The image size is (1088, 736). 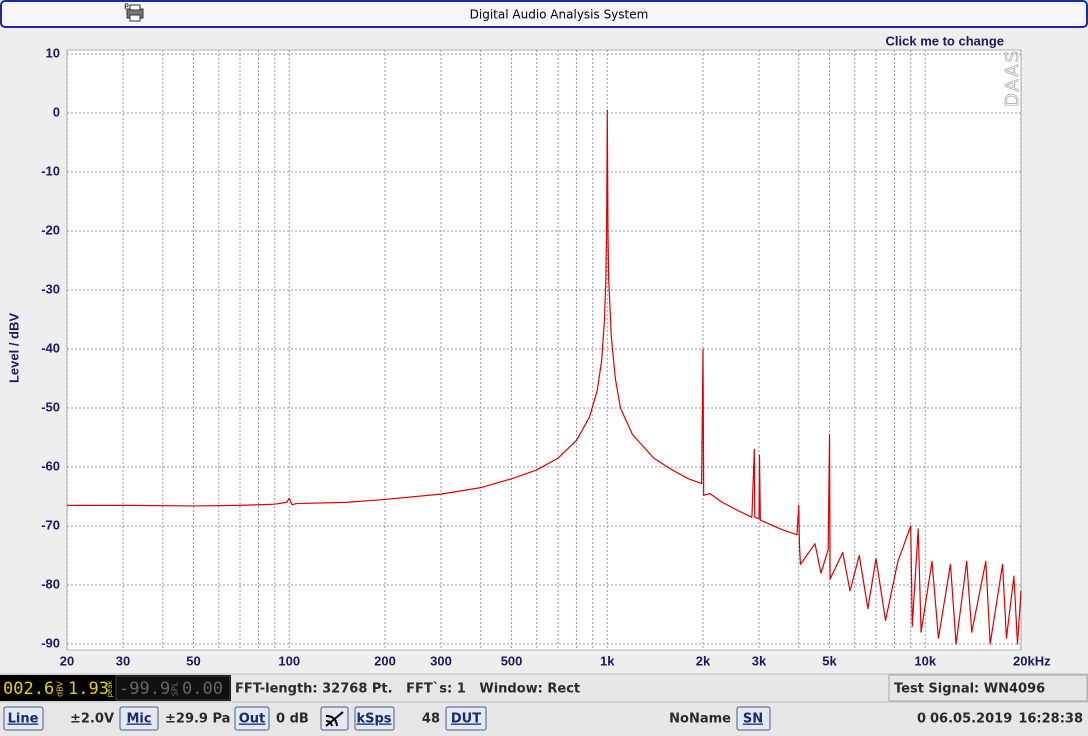 I want to click on mic-range: ±29.9 Pa, so click(x=197, y=719).